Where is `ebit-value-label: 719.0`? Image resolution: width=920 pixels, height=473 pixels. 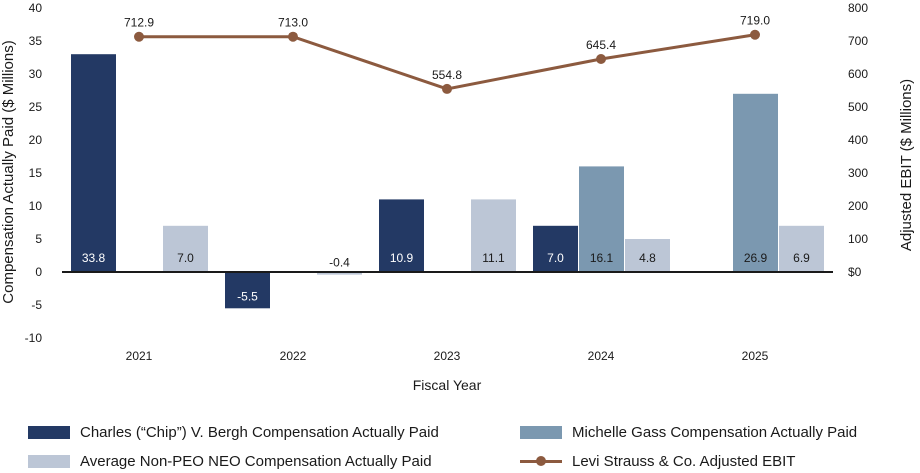 ebit-value-label: 719.0 is located at coordinates (755, 21).